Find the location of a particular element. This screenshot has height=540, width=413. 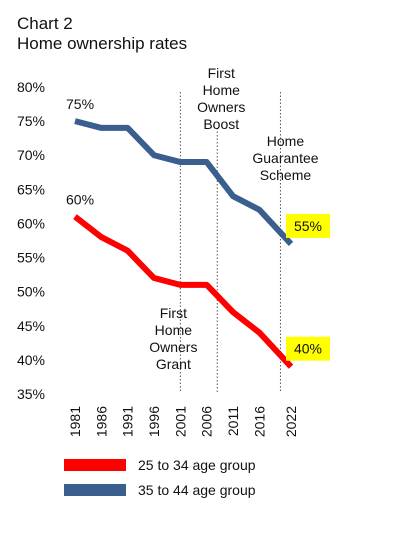

series-end-label: 55% is located at coordinates (308, 226).